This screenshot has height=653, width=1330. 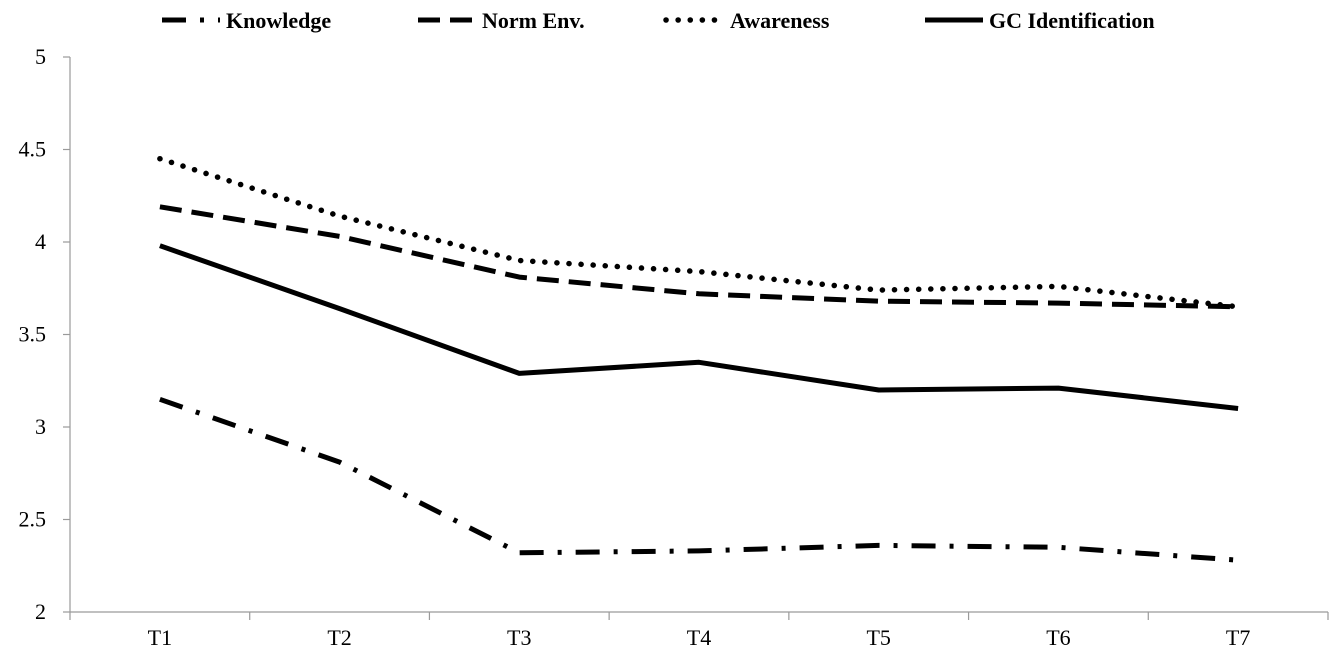 What do you see at coordinates (1238, 637) in the screenshot?
I see `x-tick-label: T7` at bounding box center [1238, 637].